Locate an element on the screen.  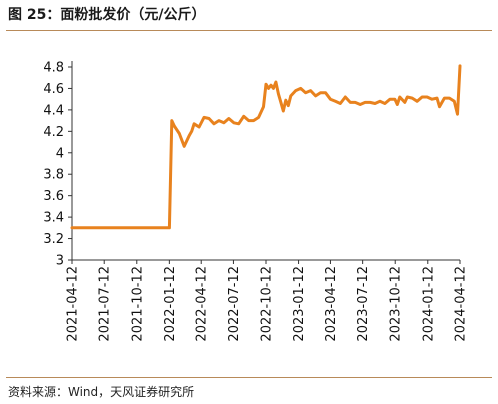
x-tick-label: 2024-04-12 is located at coordinates (461, 304).